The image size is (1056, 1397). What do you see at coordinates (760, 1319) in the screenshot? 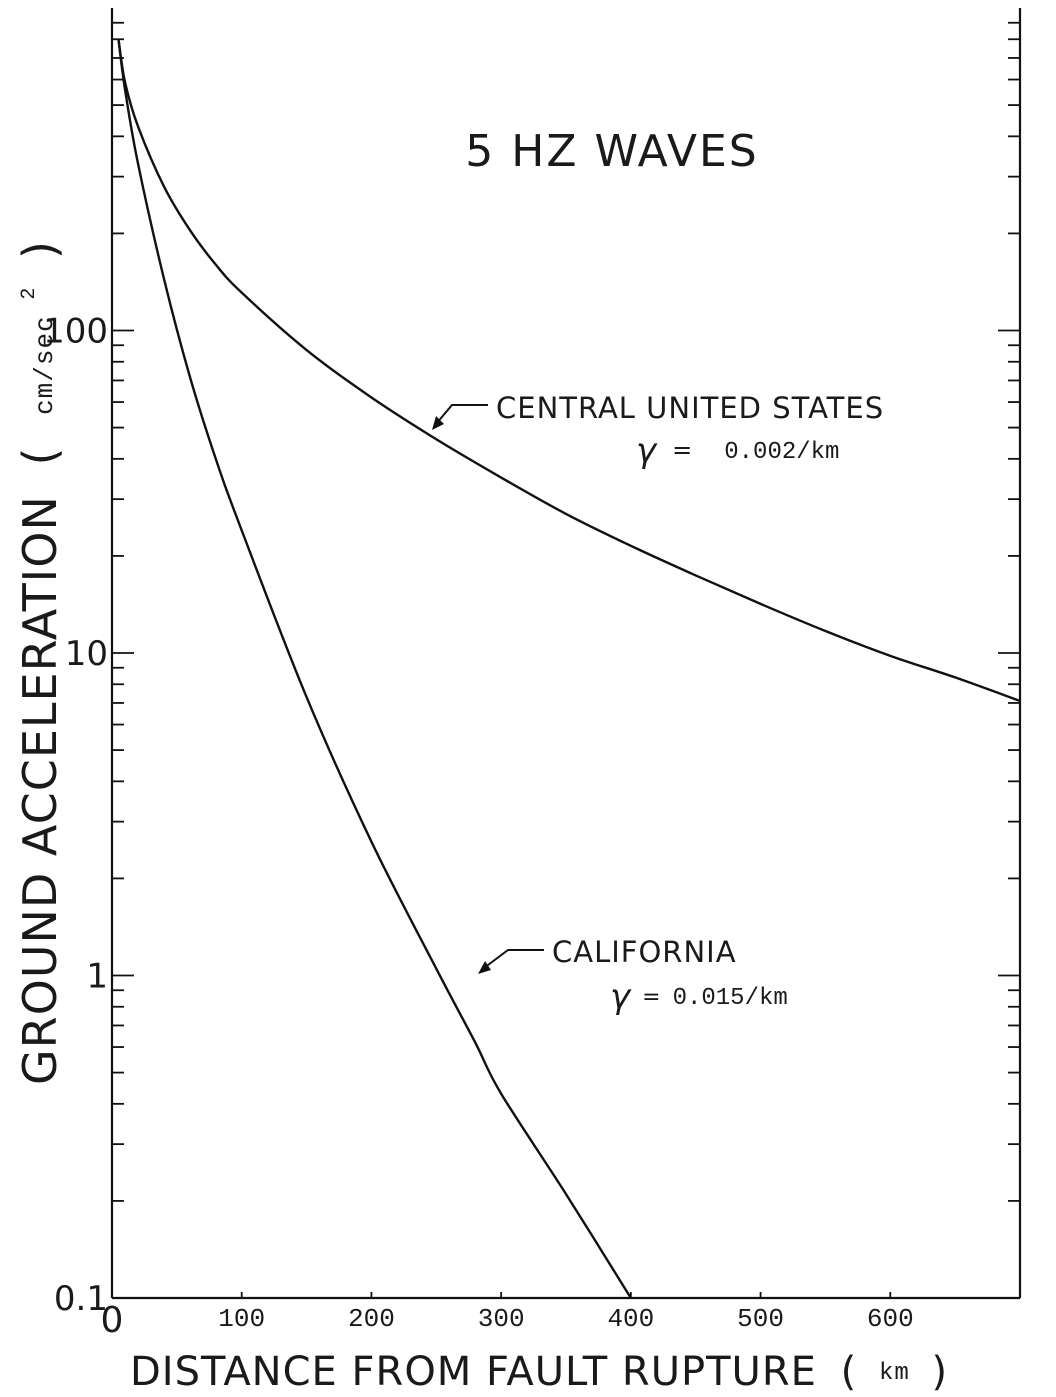
I see `x-tick-label: 500` at bounding box center [760, 1319].